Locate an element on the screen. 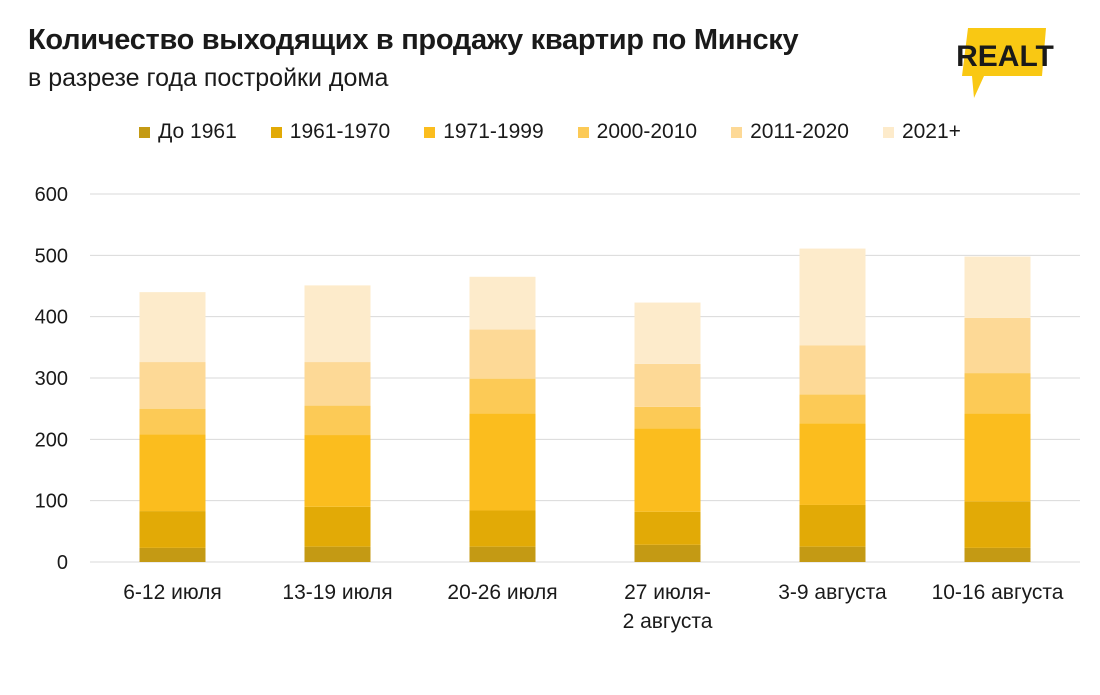  legend-label: 1971-1999 is located at coordinates (493, 131).